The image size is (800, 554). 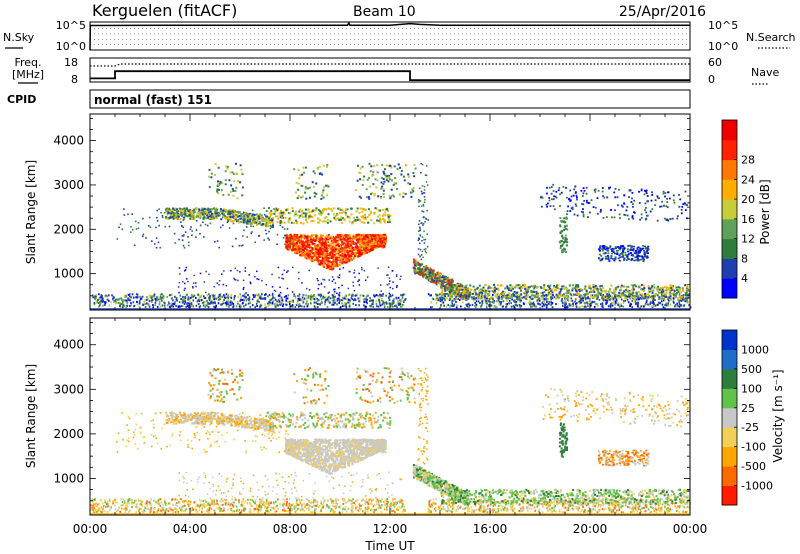 What do you see at coordinates (390, 99) in the screenshot?
I see `cpid-frame` at bounding box center [390, 99].